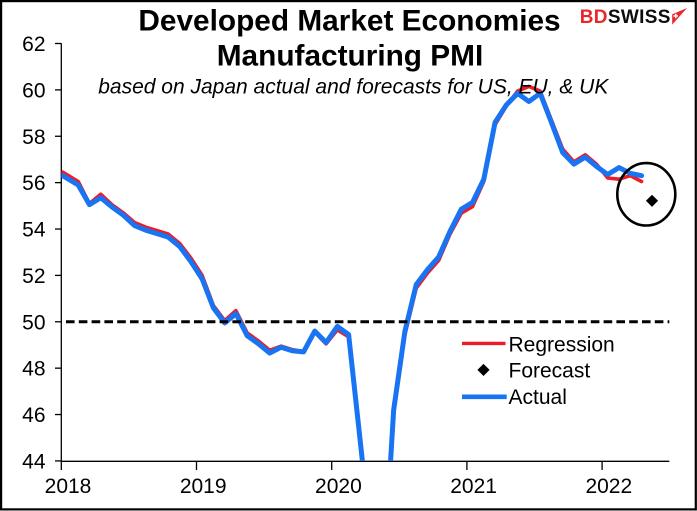 The width and height of the screenshot is (697, 511). Describe the element at coordinates (203, 486) in the screenshot. I see `svg-text: 2019` at that location.